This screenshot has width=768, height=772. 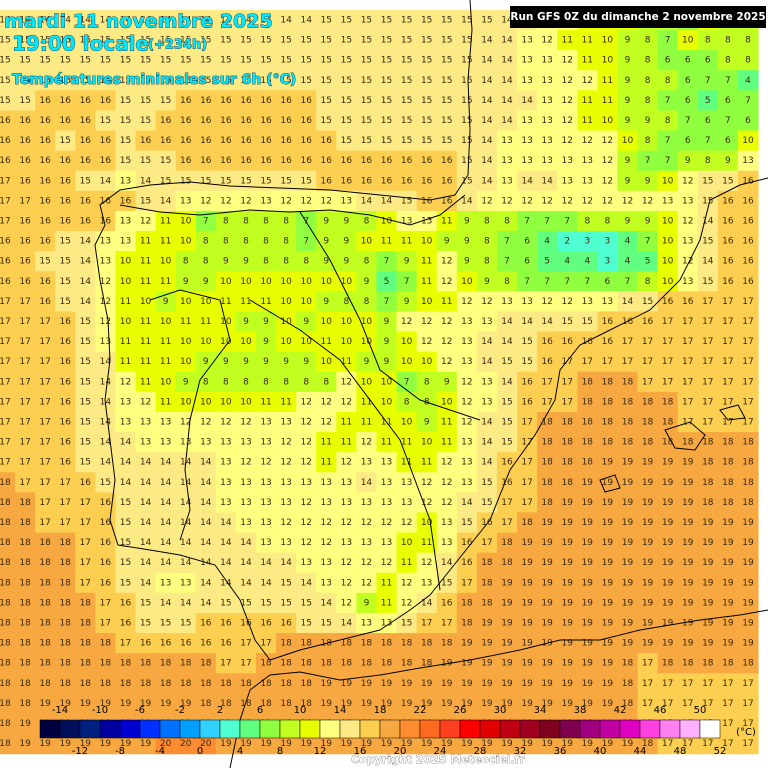 What do you see at coordinates (80, 751) in the screenshot?
I see `legend-label: -12` at bounding box center [80, 751].